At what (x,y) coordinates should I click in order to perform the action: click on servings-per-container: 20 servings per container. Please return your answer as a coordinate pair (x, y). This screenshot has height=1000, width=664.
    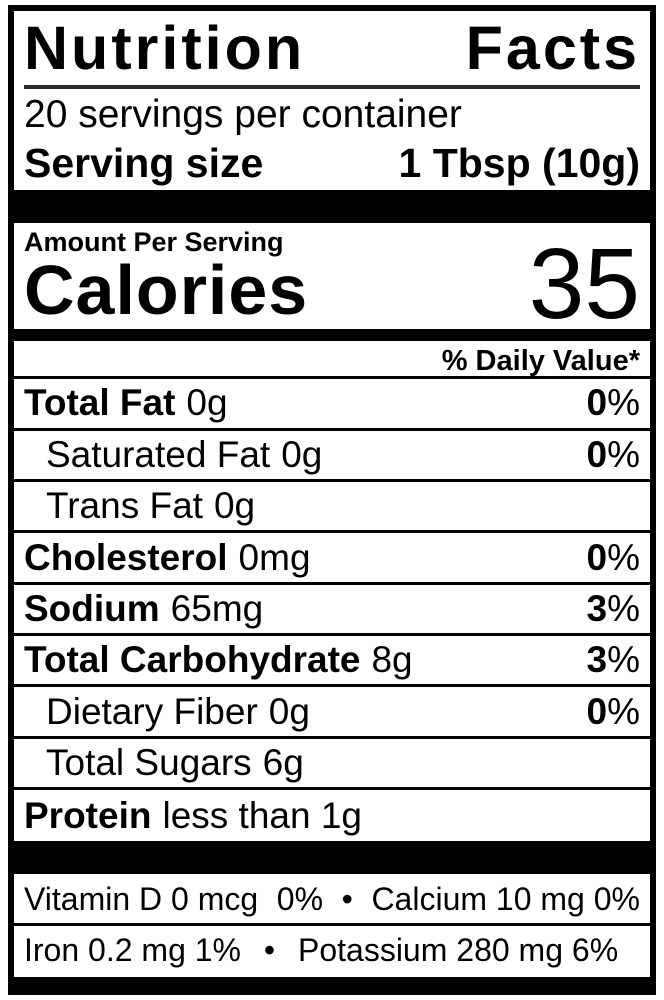
    Looking at the image, I should click on (243, 114).